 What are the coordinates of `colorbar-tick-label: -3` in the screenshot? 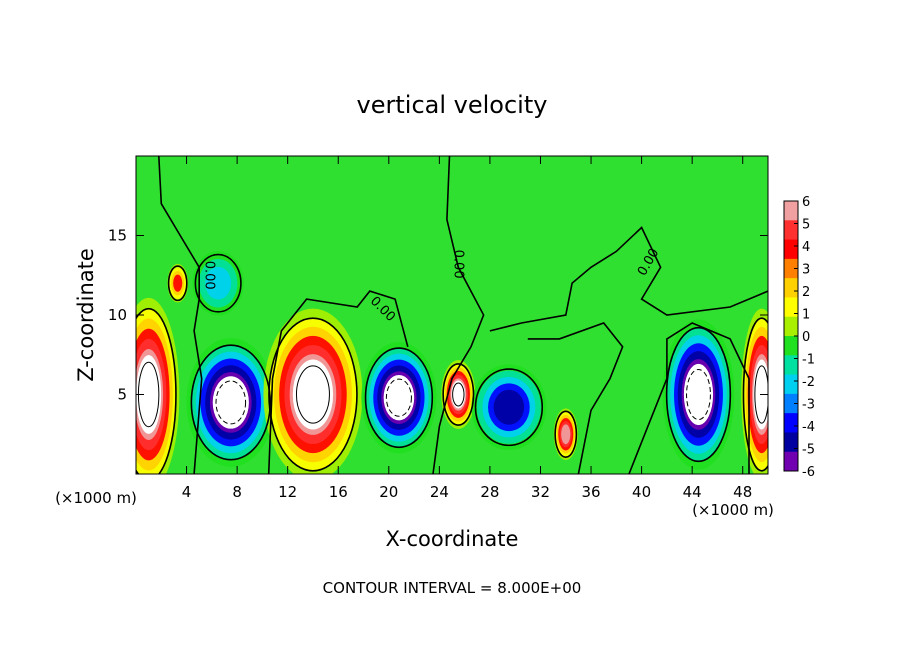 It's located at (808, 405).